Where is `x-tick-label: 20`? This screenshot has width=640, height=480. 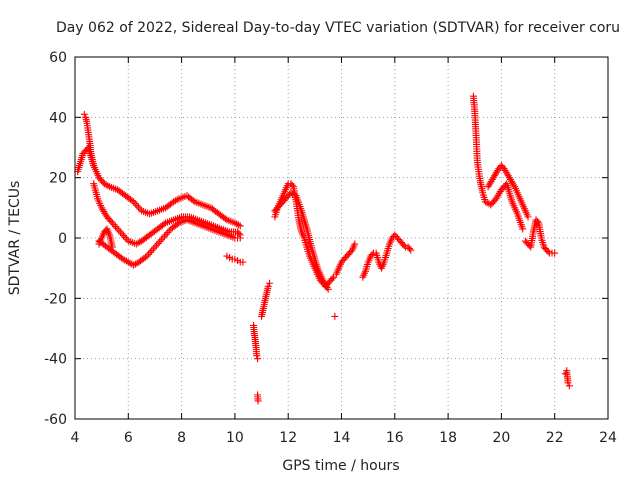 x-tick-label: 20 is located at coordinates (501, 438).